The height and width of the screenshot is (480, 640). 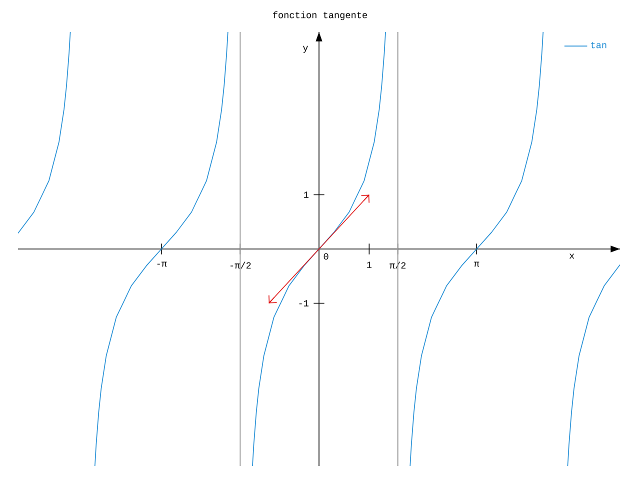 What do you see at coordinates (571, 256) in the screenshot?
I see `x-axis-title: x` at bounding box center [571, 256].